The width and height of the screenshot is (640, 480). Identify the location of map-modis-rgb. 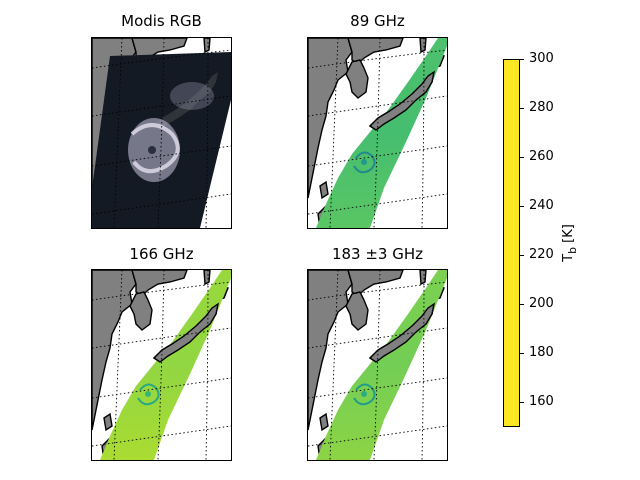
(161, 133).